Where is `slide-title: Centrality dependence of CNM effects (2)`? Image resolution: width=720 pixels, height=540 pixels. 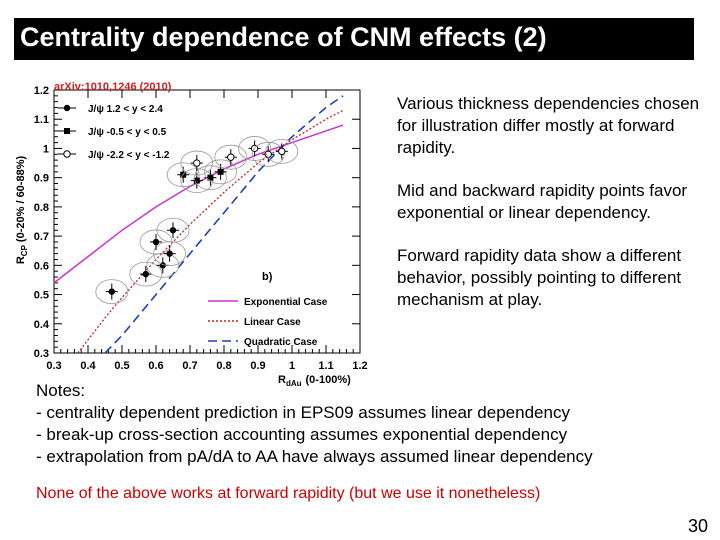
slide-title: Centrality dependence of CNM effects (2) is located at coordinates (283, 37).